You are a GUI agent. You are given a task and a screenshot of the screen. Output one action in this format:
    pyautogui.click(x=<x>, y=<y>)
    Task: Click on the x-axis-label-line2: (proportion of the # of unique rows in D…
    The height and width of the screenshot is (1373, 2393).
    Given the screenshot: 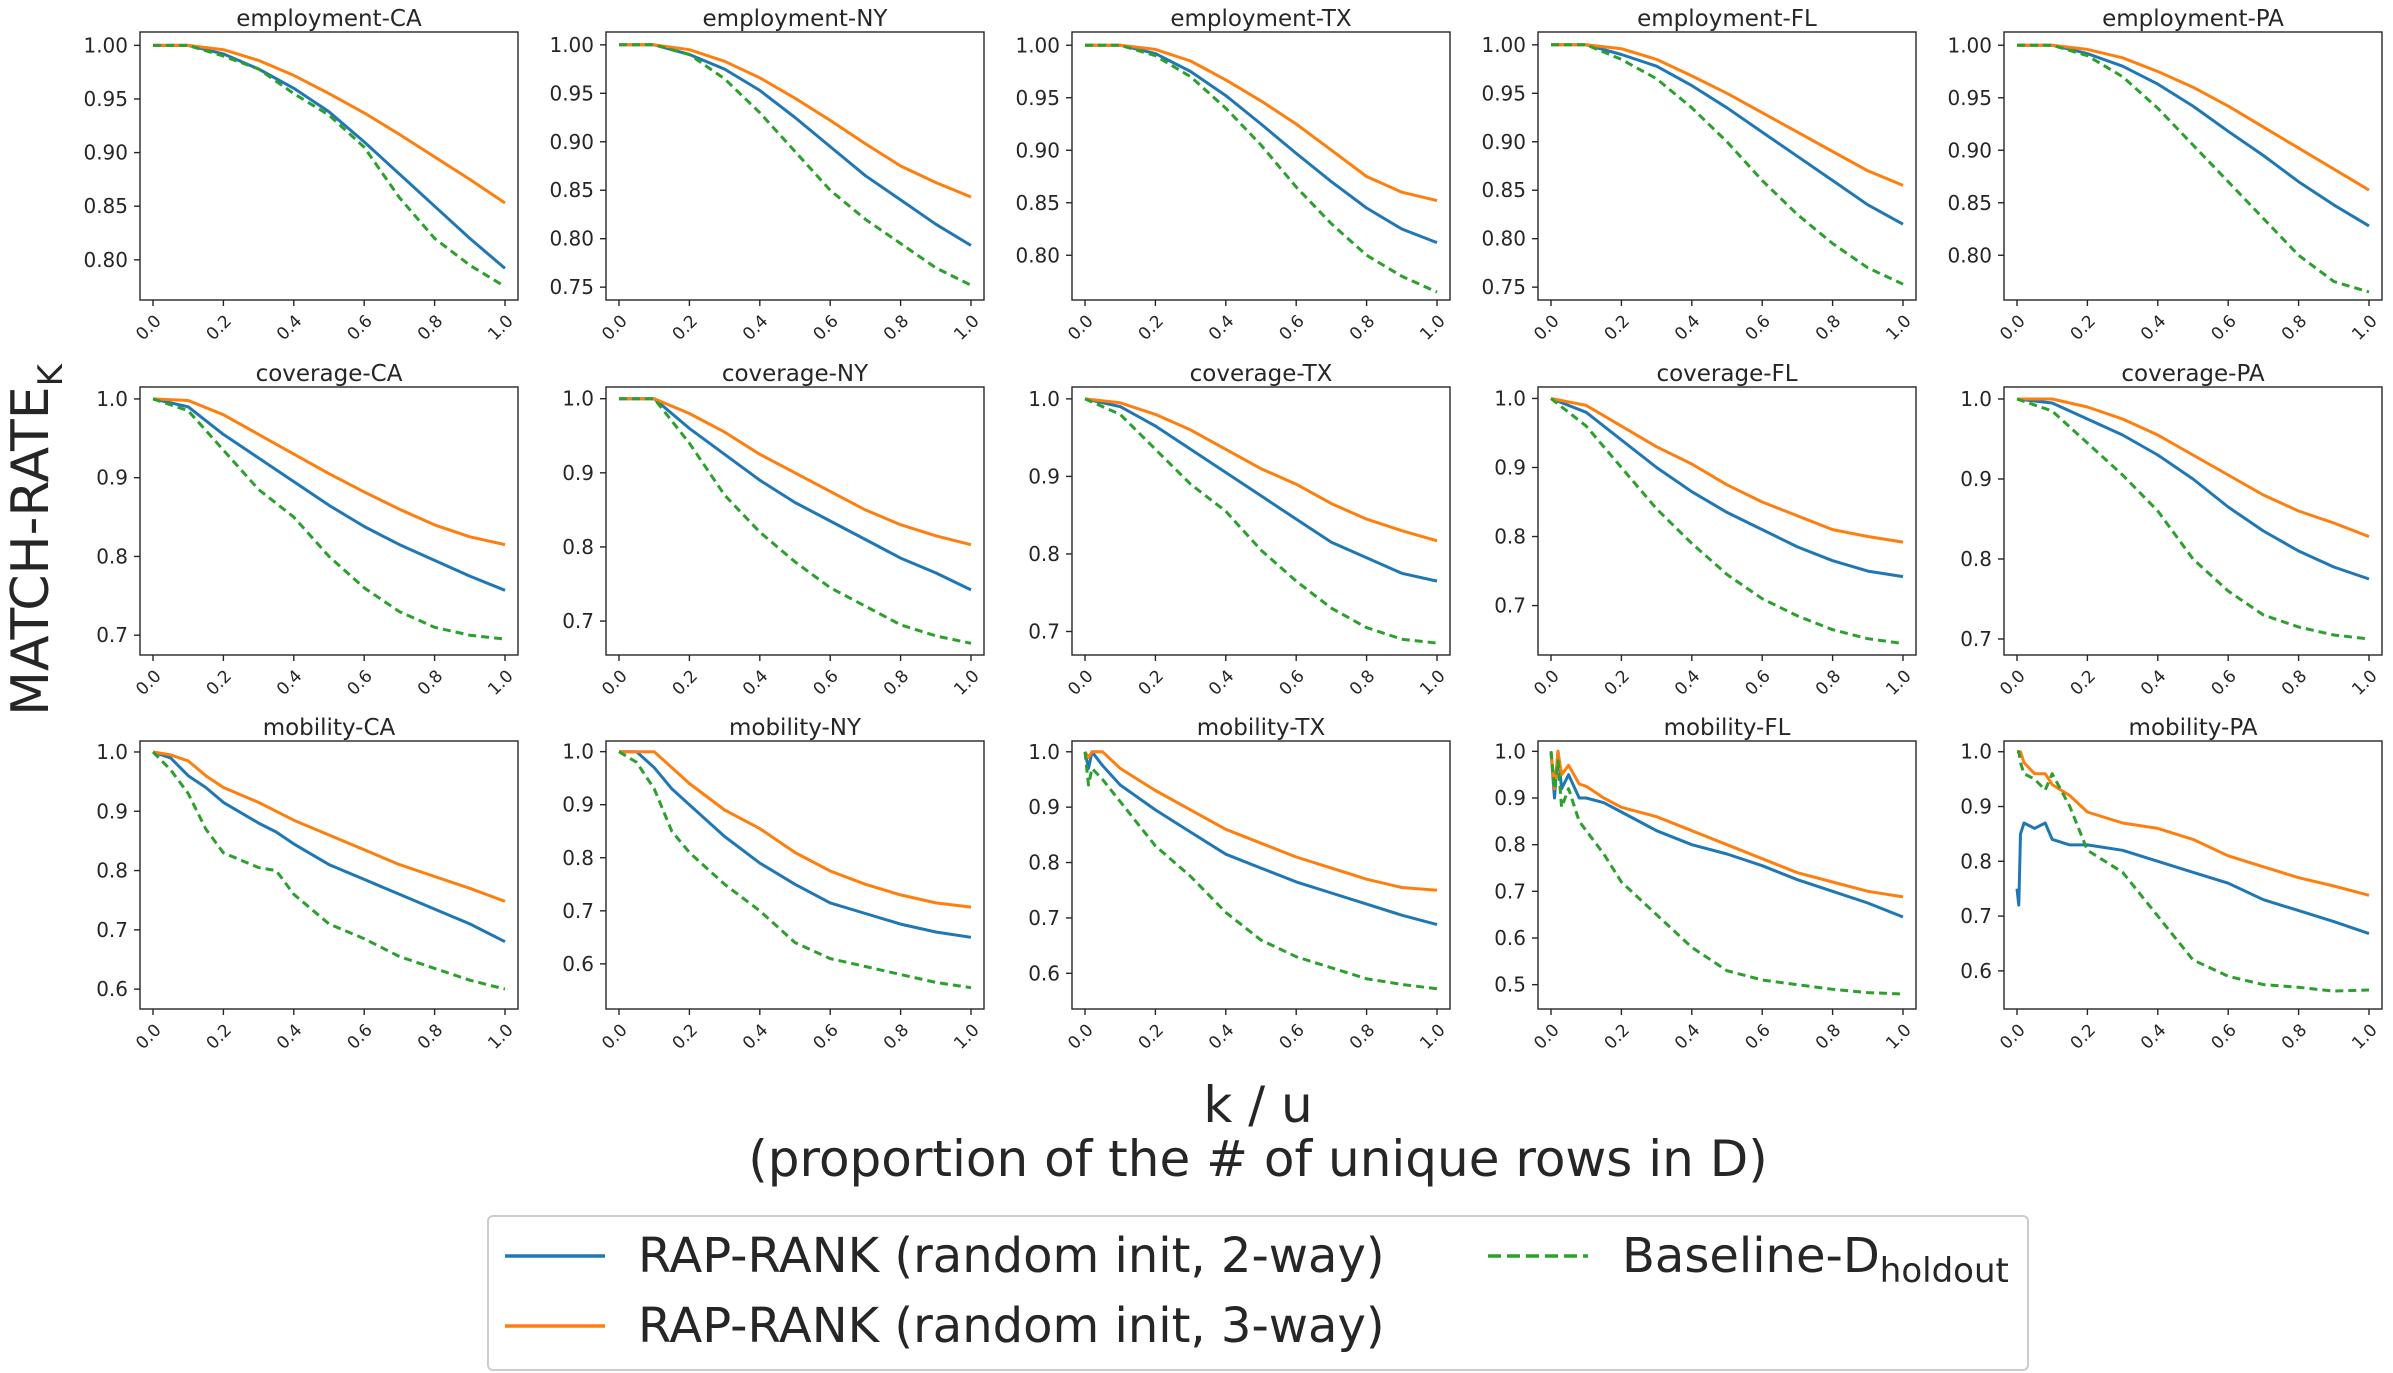 What is the action you would take?
    pyautogui.click(x=1257, y=1159)
    